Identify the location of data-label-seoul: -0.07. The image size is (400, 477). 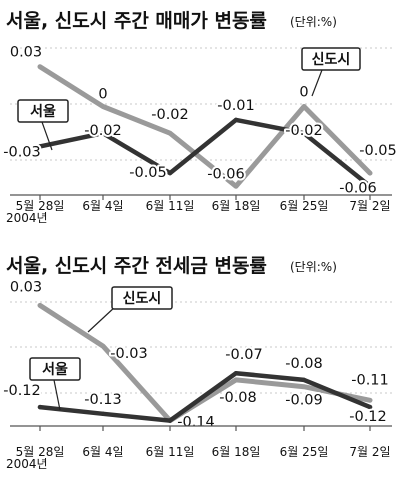
(244, 355).